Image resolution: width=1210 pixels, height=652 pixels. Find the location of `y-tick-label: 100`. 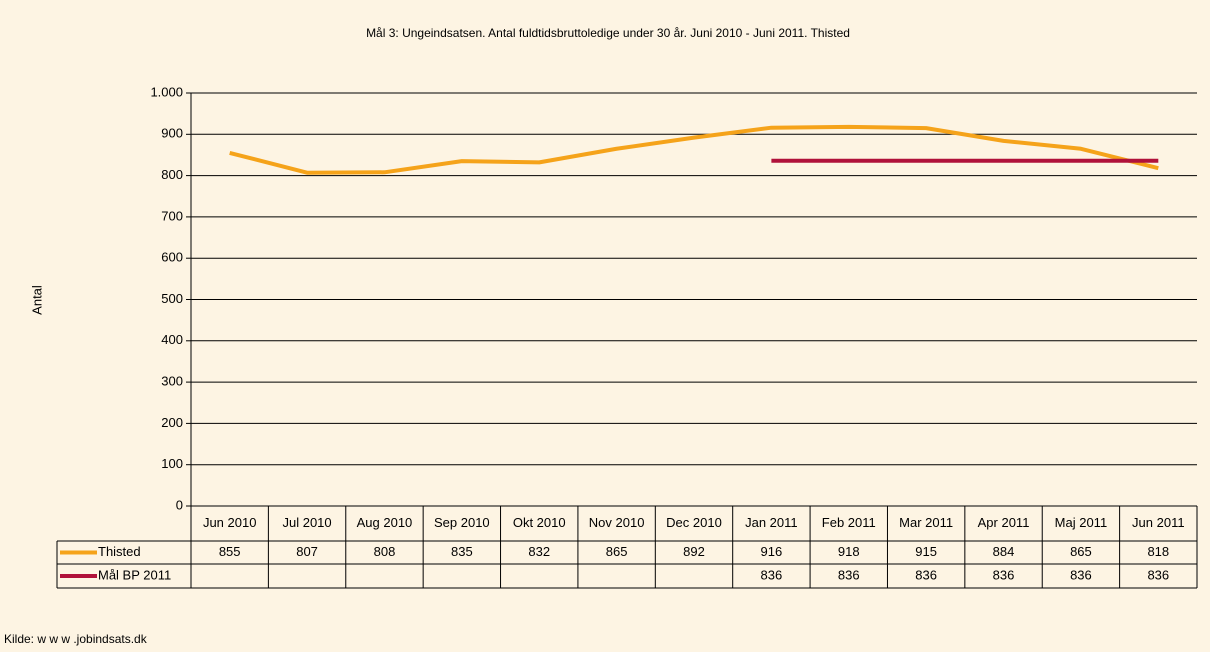

y-tick-label: 100 is located at coordinates (172, 463).